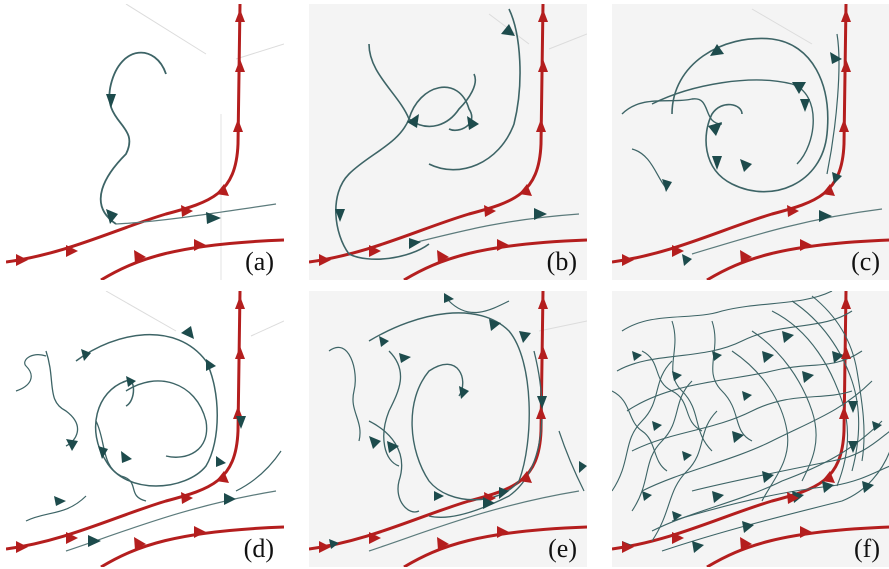  Describe the element at coordinates (561, 261) in the screenshot. I see `panel-label-b: (b)` at that location.